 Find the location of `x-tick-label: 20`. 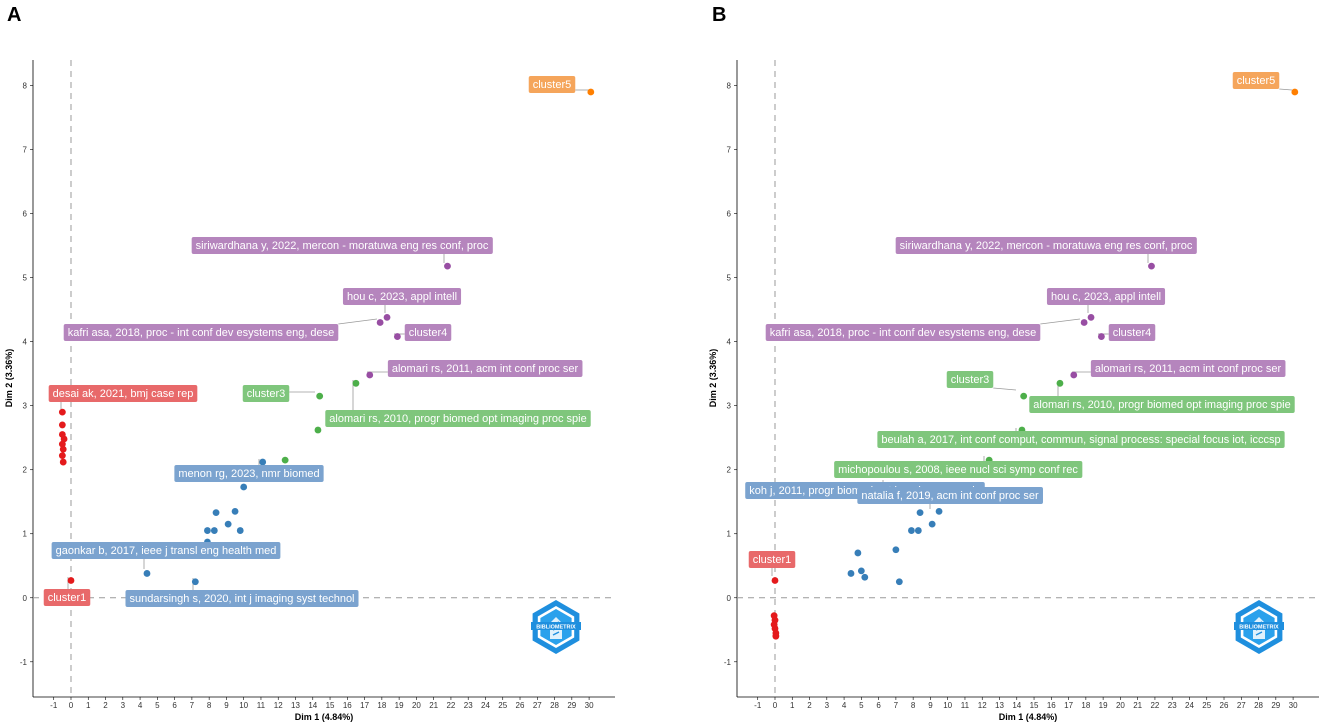

x-tick-label: 20 is located at coordinates (416, 705).